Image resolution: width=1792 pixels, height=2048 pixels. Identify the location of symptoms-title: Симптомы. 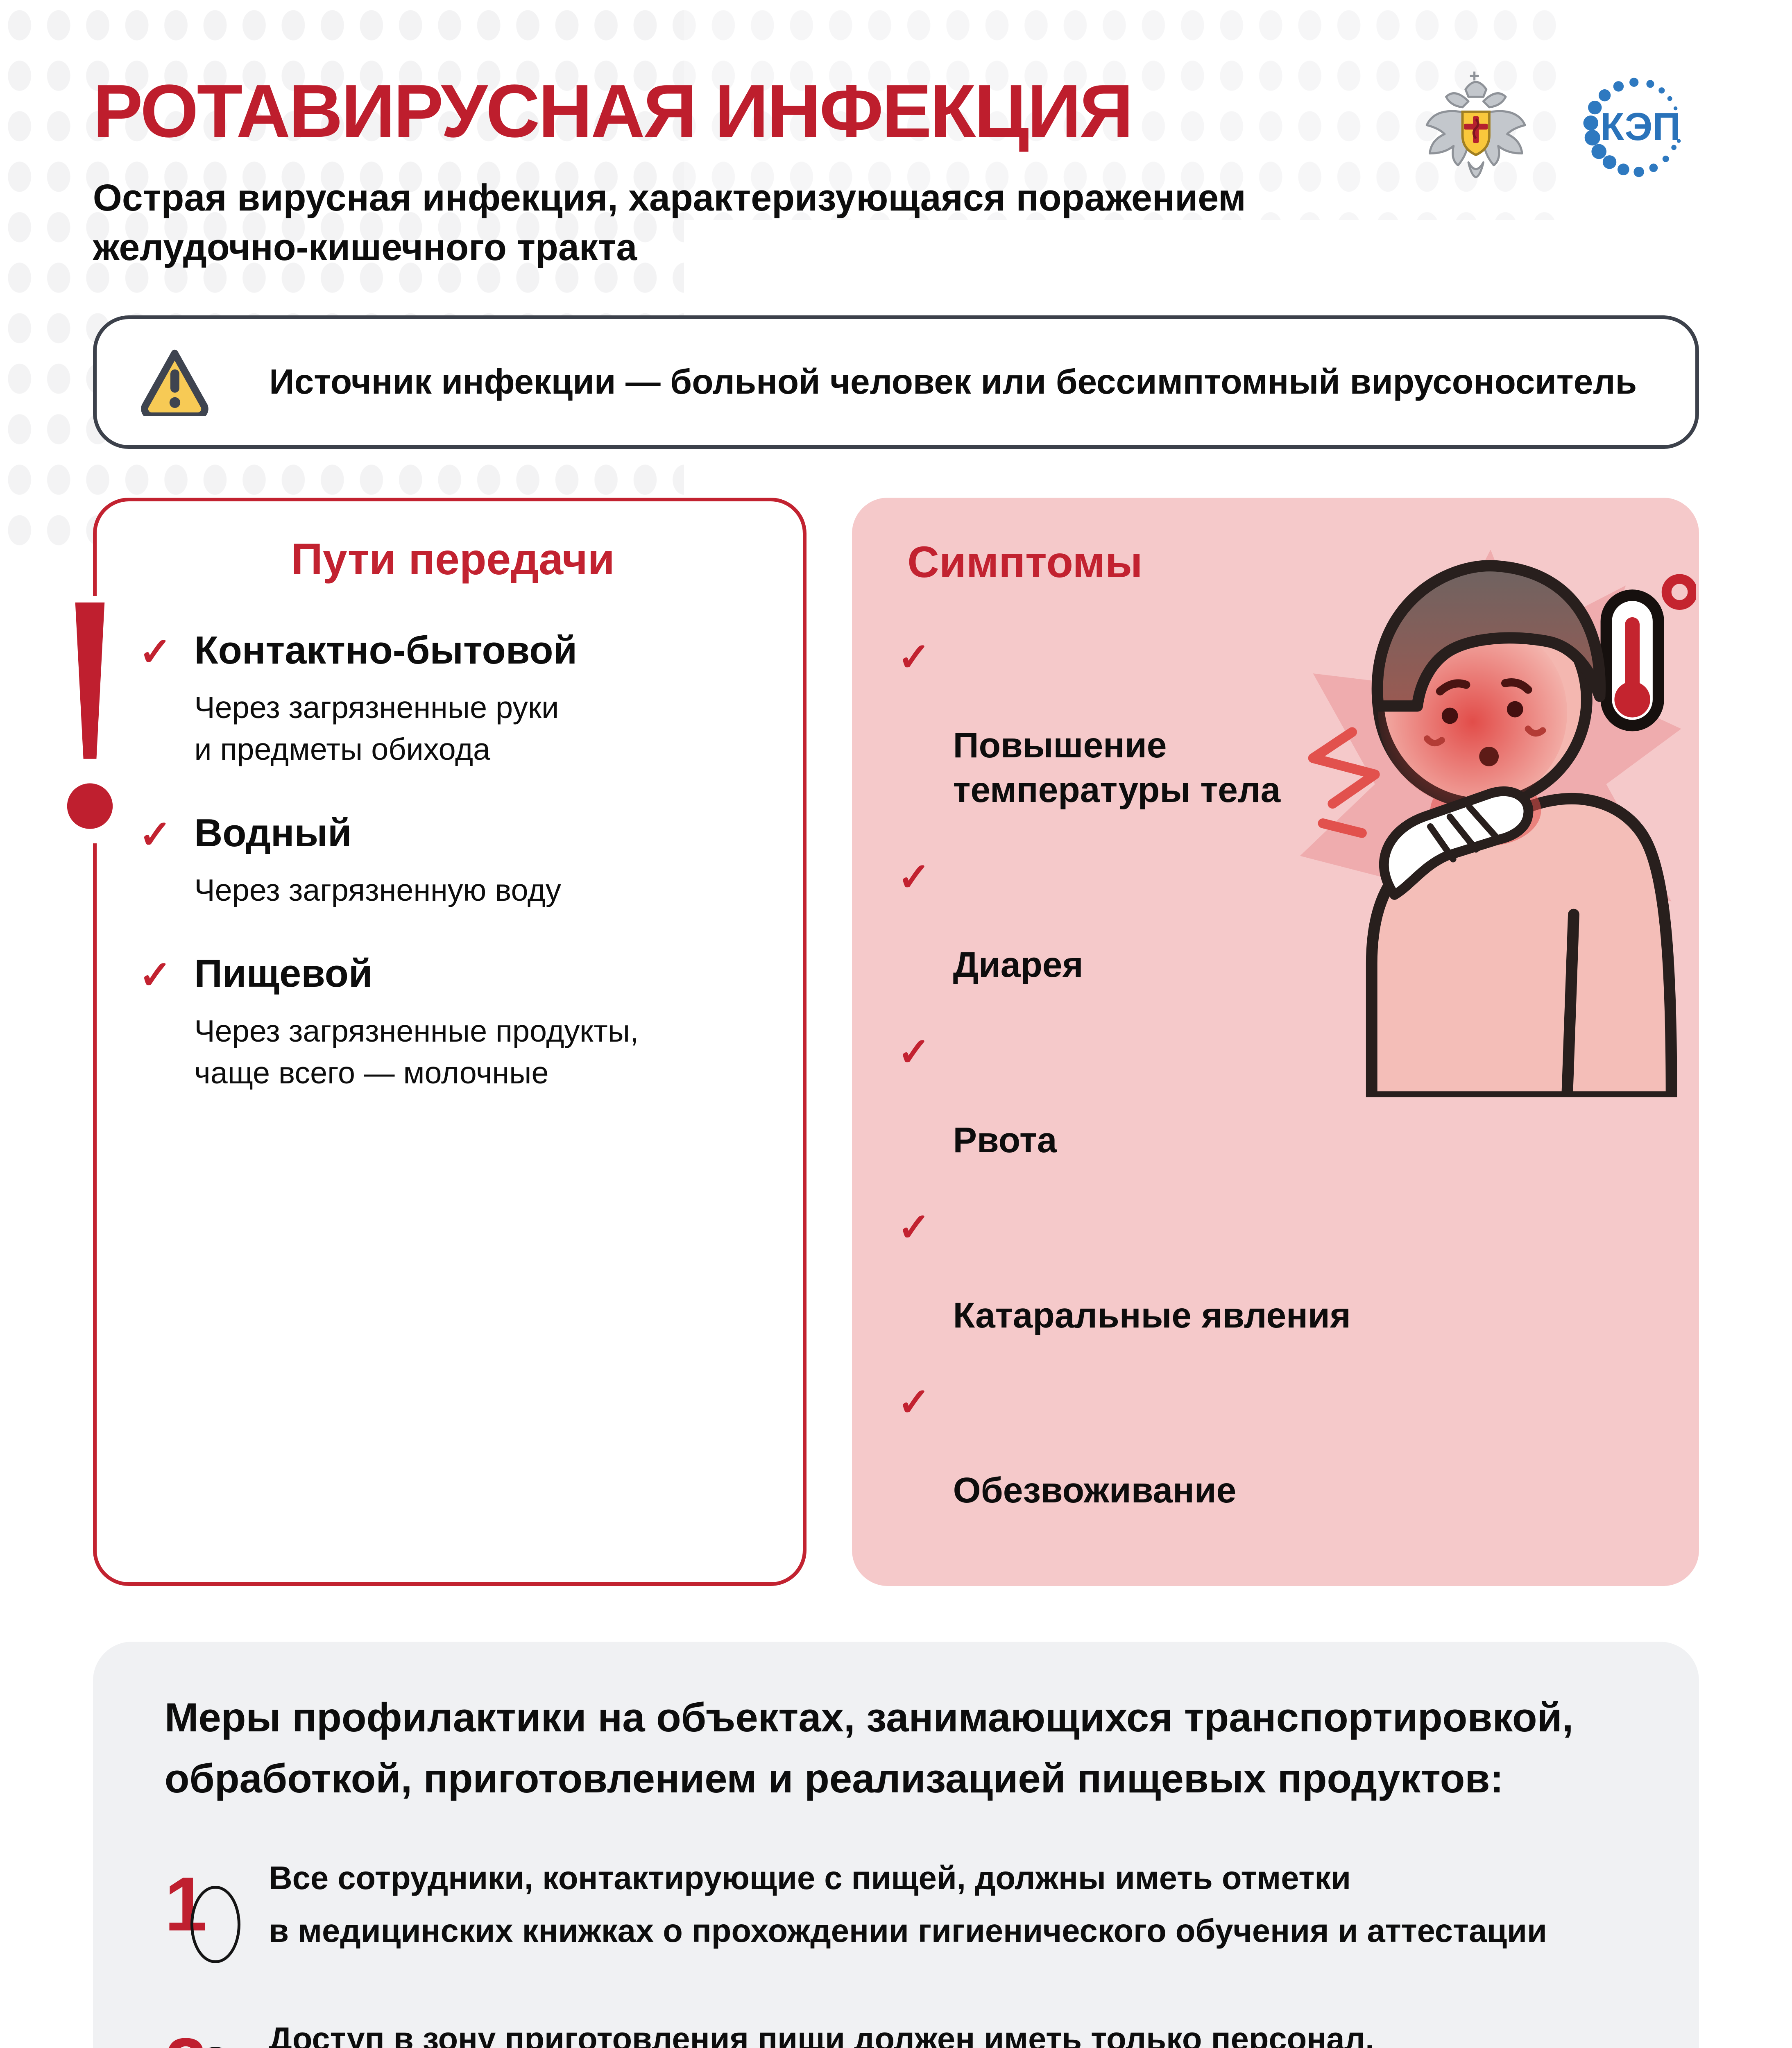
(1025, 562).